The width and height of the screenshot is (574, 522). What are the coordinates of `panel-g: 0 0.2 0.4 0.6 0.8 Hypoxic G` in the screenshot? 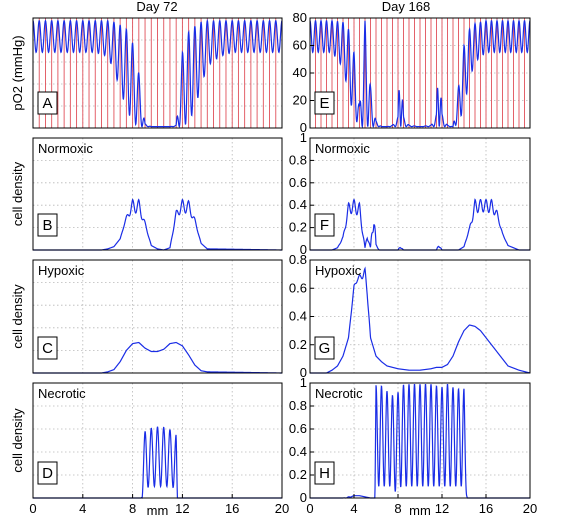 It's located at (410, 316).